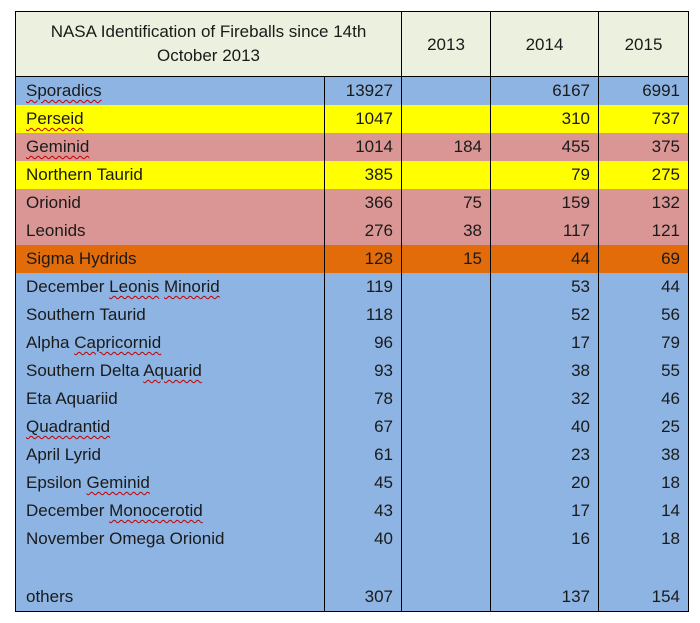 Image resolution: width=700 pixels, height=623 pixels. What do you see at coordinates (54, 482) in the screenshot?
I see `shower-name-word: Epsilon` at bounding box center [54, 482].